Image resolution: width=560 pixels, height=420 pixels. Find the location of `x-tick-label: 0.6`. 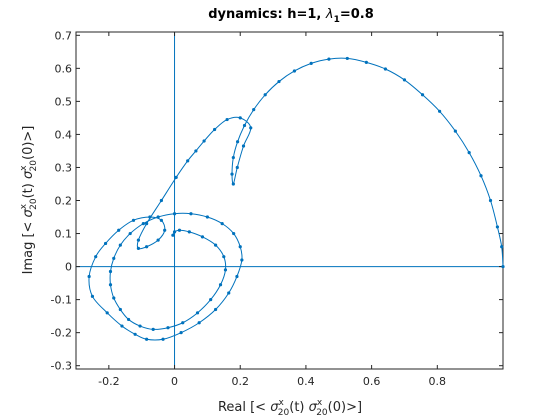

x-tick-label: 0.6 is located at coordinates (372, 381).